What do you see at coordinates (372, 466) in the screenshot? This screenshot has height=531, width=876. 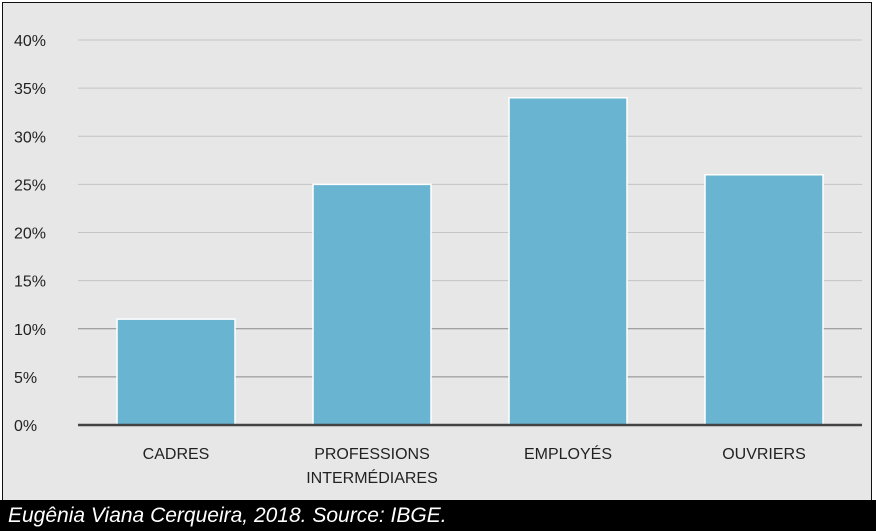 I see `x-tick-label: PROFESSIONS INTERMÉDIARES` at bounding box center [372, 466].